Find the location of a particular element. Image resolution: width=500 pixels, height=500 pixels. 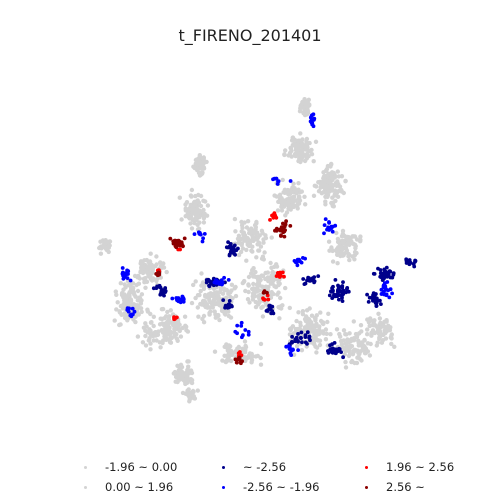

legend-item-3: -2.56 ~ -1.96 is located at coordinates (270, 487).